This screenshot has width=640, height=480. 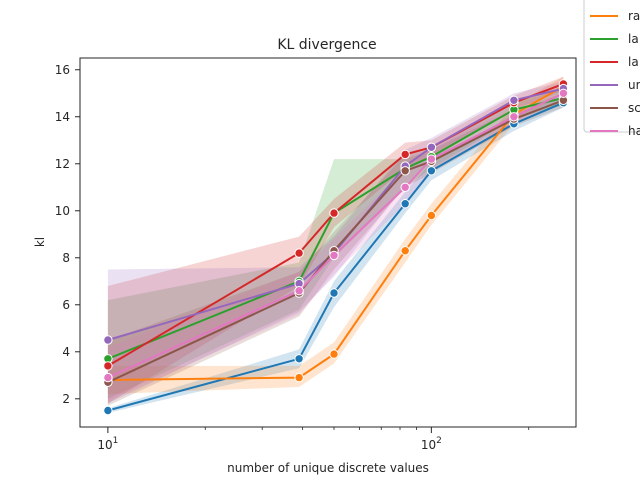 I want to click on y-tick-label-6: 6, so click(x=66, y=305).